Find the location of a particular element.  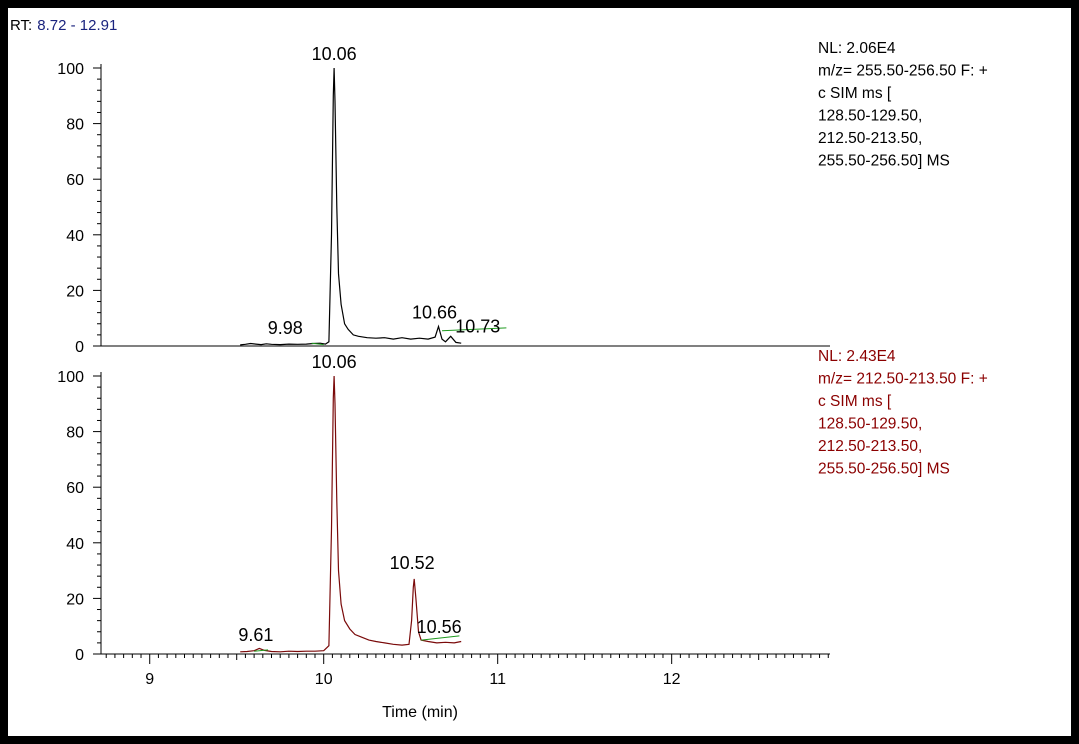

rt-label: RT: is located at coordinates (21, 25).